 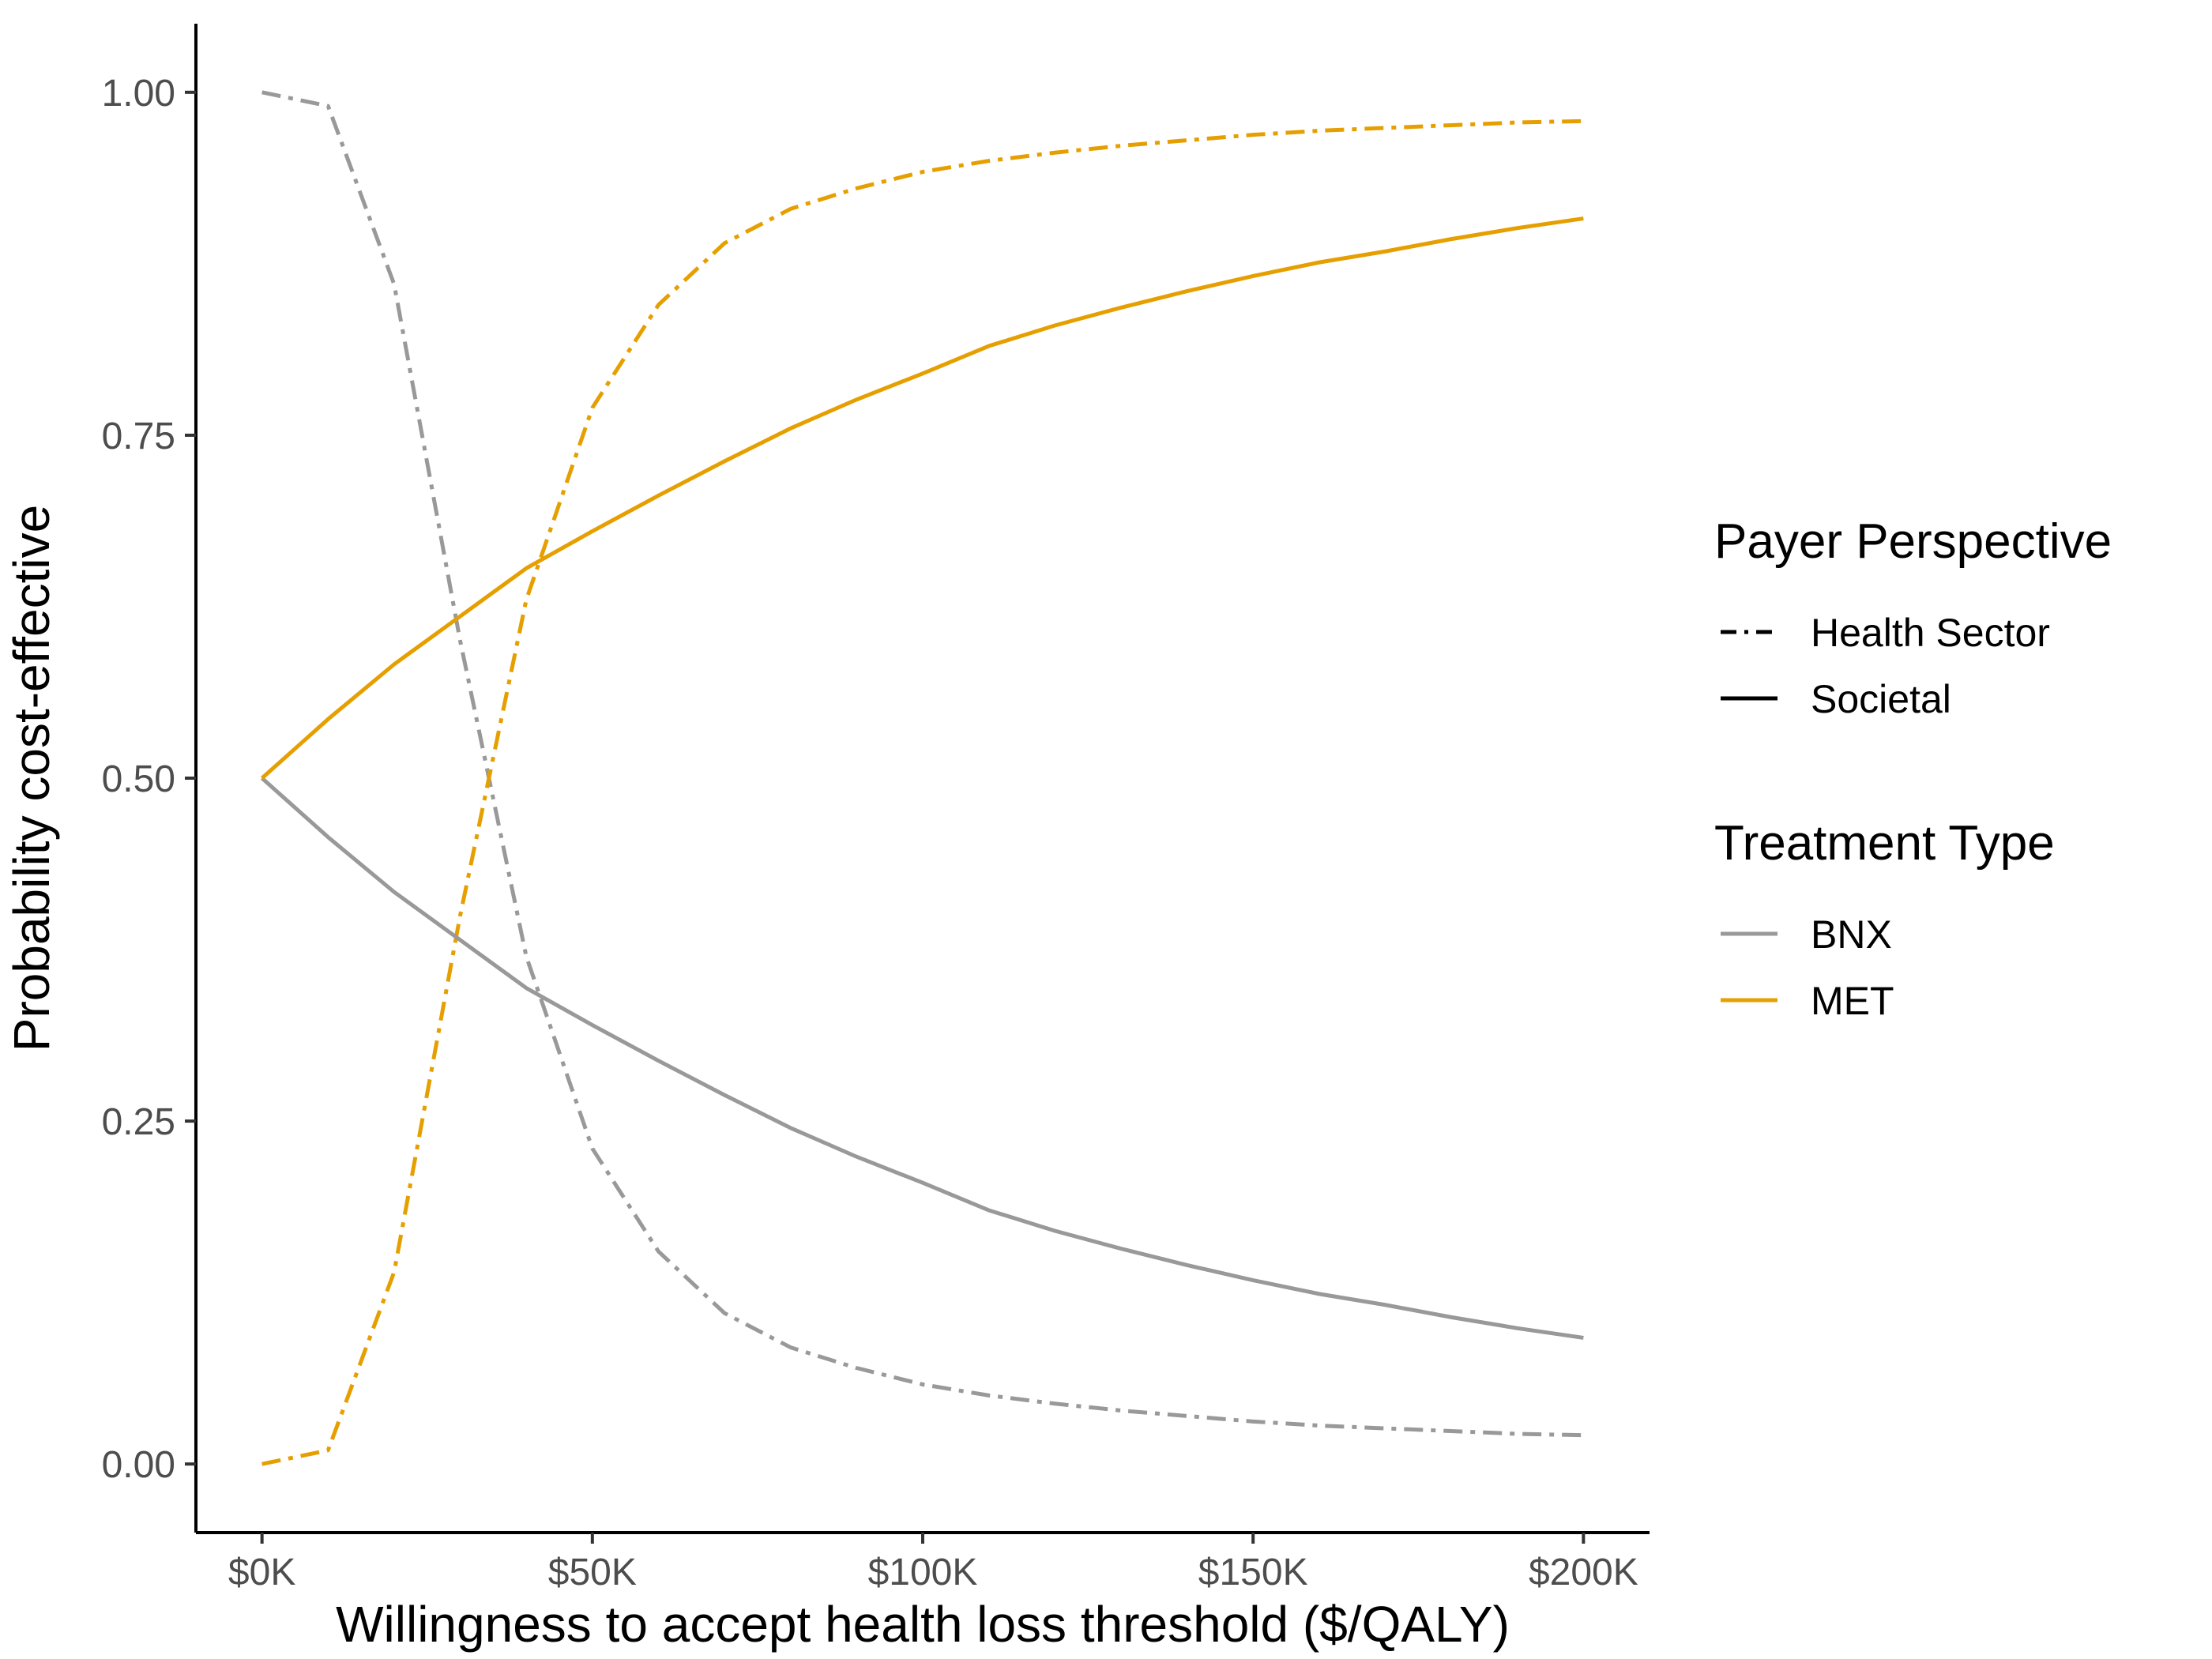 I want to click on y-axis-ticks: 0.00 0.25 0.50 0.75 1.00, so click(x=149, y=780).